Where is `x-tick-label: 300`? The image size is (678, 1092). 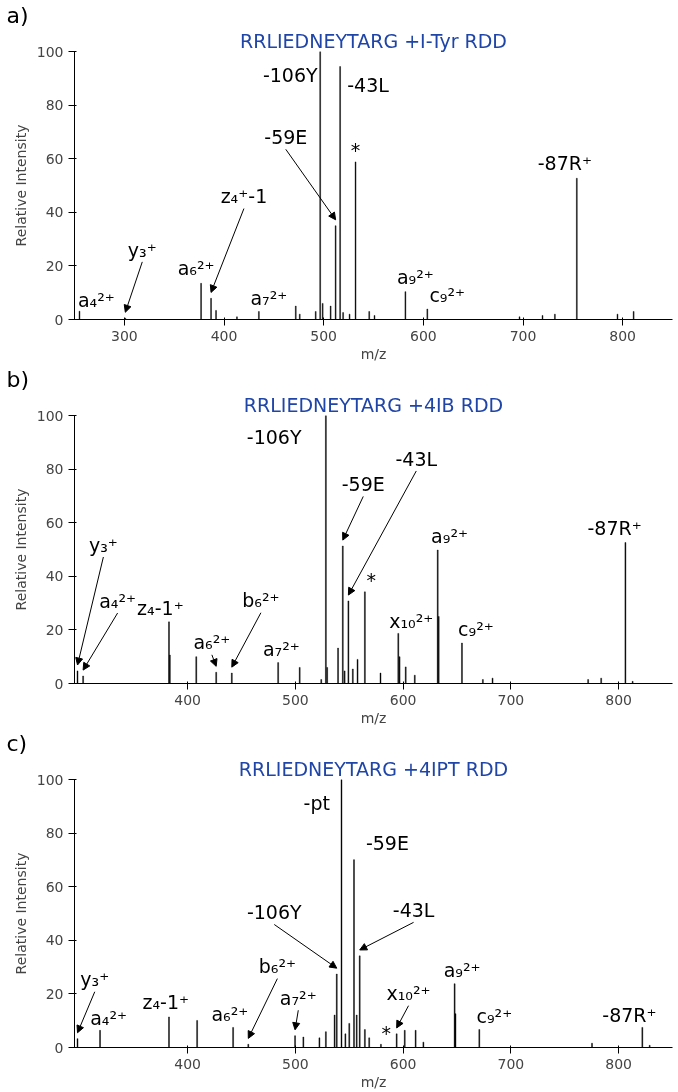 x-tick-label: 300 is located at coordinates (124, 335).